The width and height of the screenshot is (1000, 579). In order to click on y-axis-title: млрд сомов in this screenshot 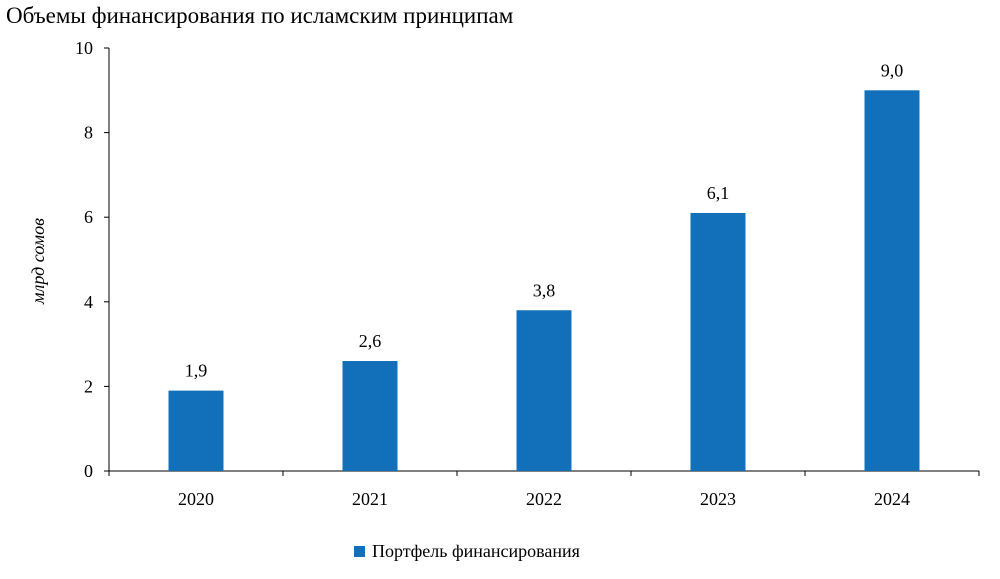, I will do `click(38, 261)`.